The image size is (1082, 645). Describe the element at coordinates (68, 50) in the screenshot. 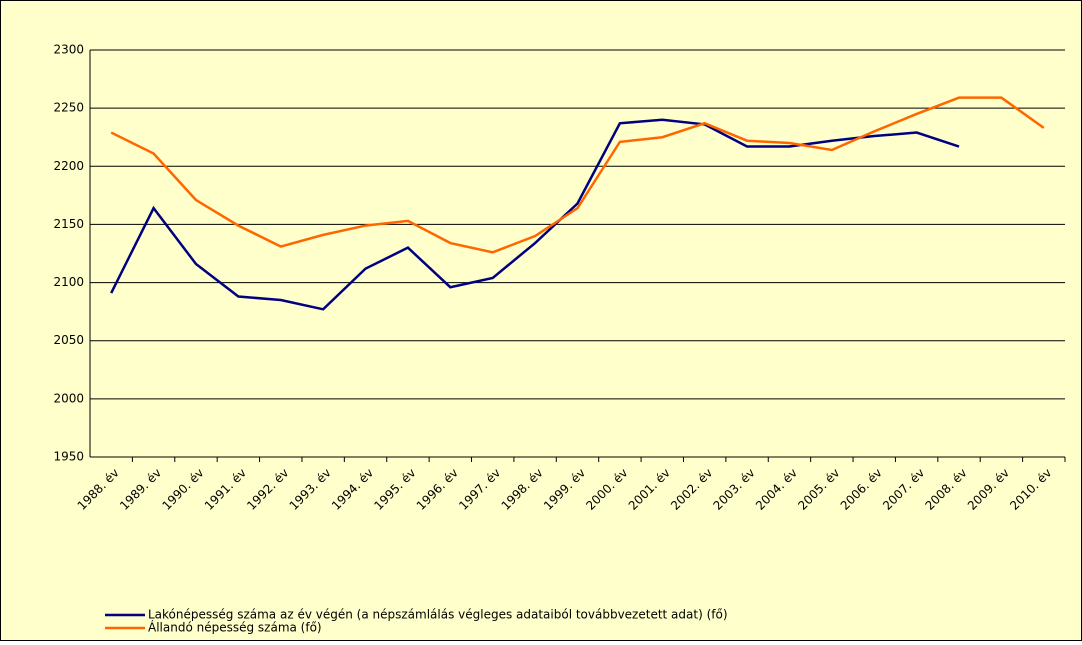

I see `y-tick-label: 2300` at that location.